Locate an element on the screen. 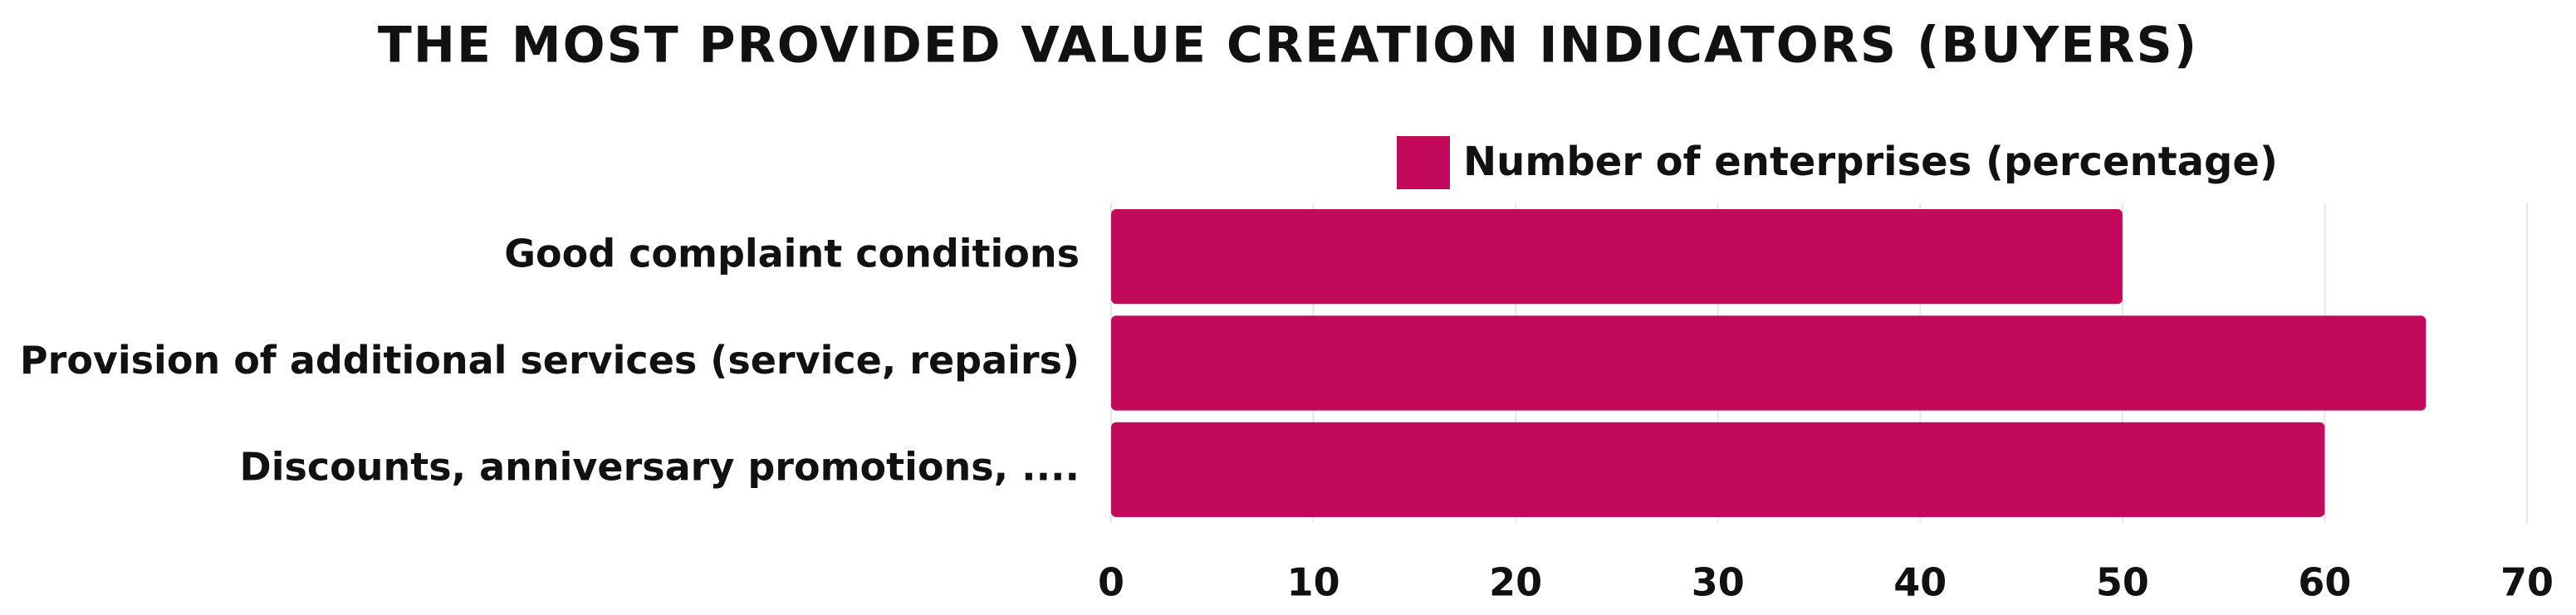 This screenshot has height=615, width=2576. x-tick-label: 50 is located at coordinates (2122, 582).